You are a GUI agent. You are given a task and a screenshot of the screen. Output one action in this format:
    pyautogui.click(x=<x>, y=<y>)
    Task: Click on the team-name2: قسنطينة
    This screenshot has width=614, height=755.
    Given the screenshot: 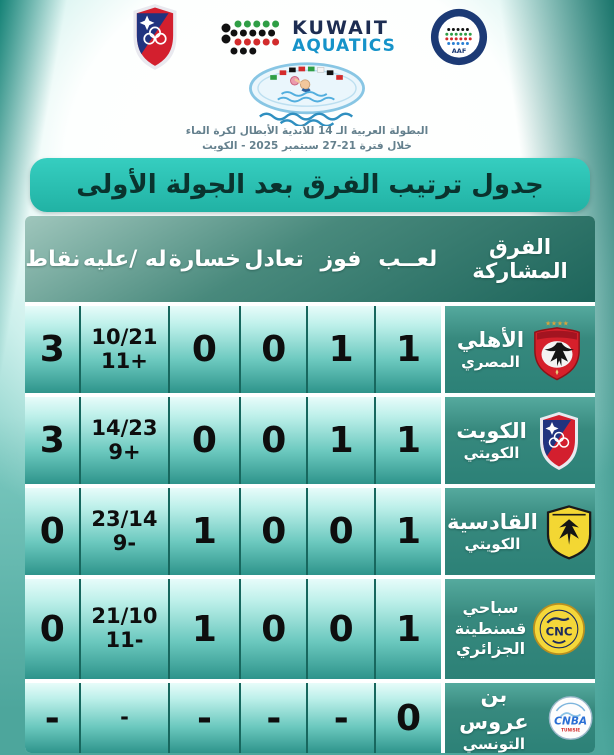 What is the action you would take?
    pyautogui.click(x=490, y=628)
    